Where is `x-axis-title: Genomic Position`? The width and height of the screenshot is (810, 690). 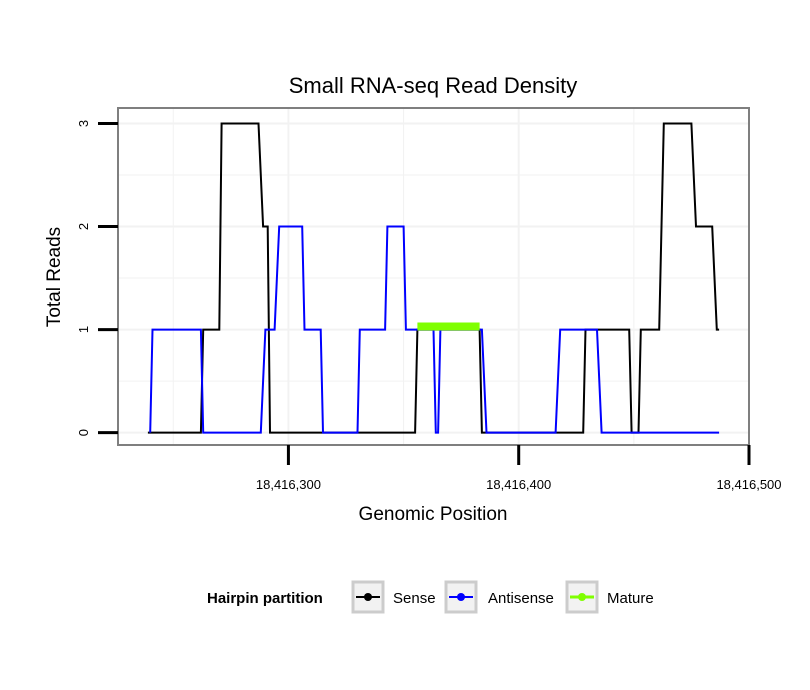 x-axis-title: Genomic Position is located at coordinates (433, 514).